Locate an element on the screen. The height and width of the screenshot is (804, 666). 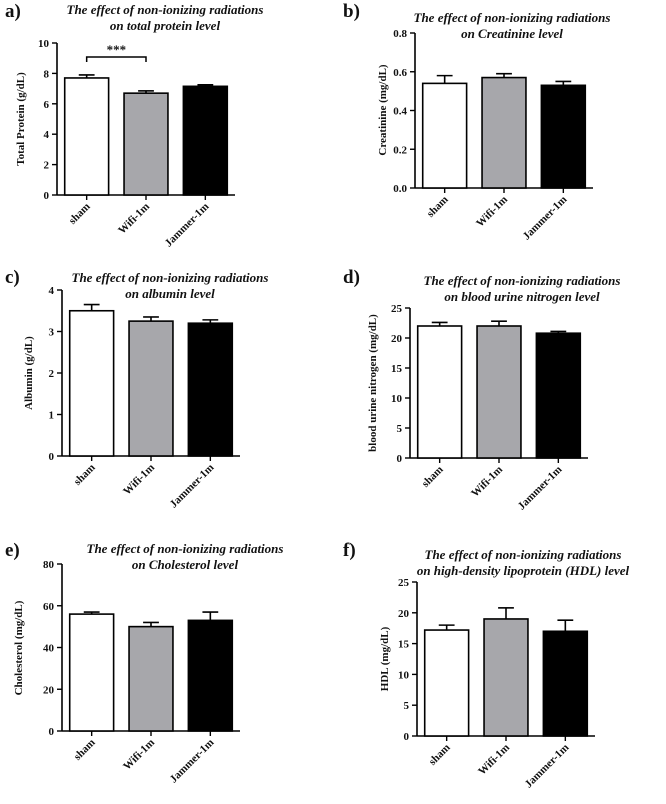
chart-title-line: on total protein level is located at coordinates (165, 25).